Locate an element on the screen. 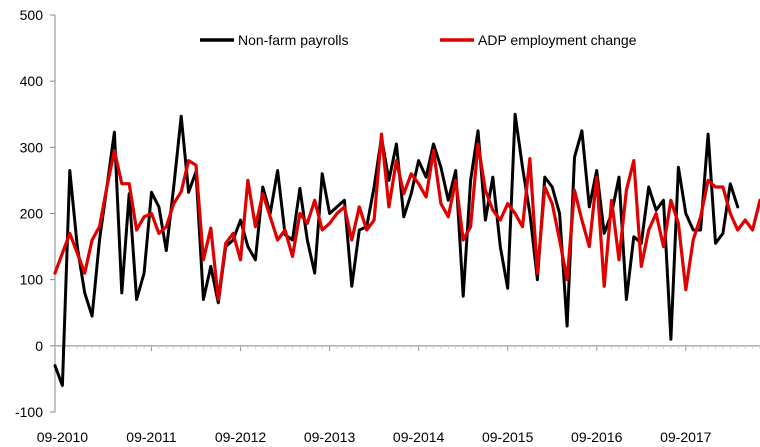  legend-item-adp-employment-change: ADP employment change is located at coordinates (538, 40).